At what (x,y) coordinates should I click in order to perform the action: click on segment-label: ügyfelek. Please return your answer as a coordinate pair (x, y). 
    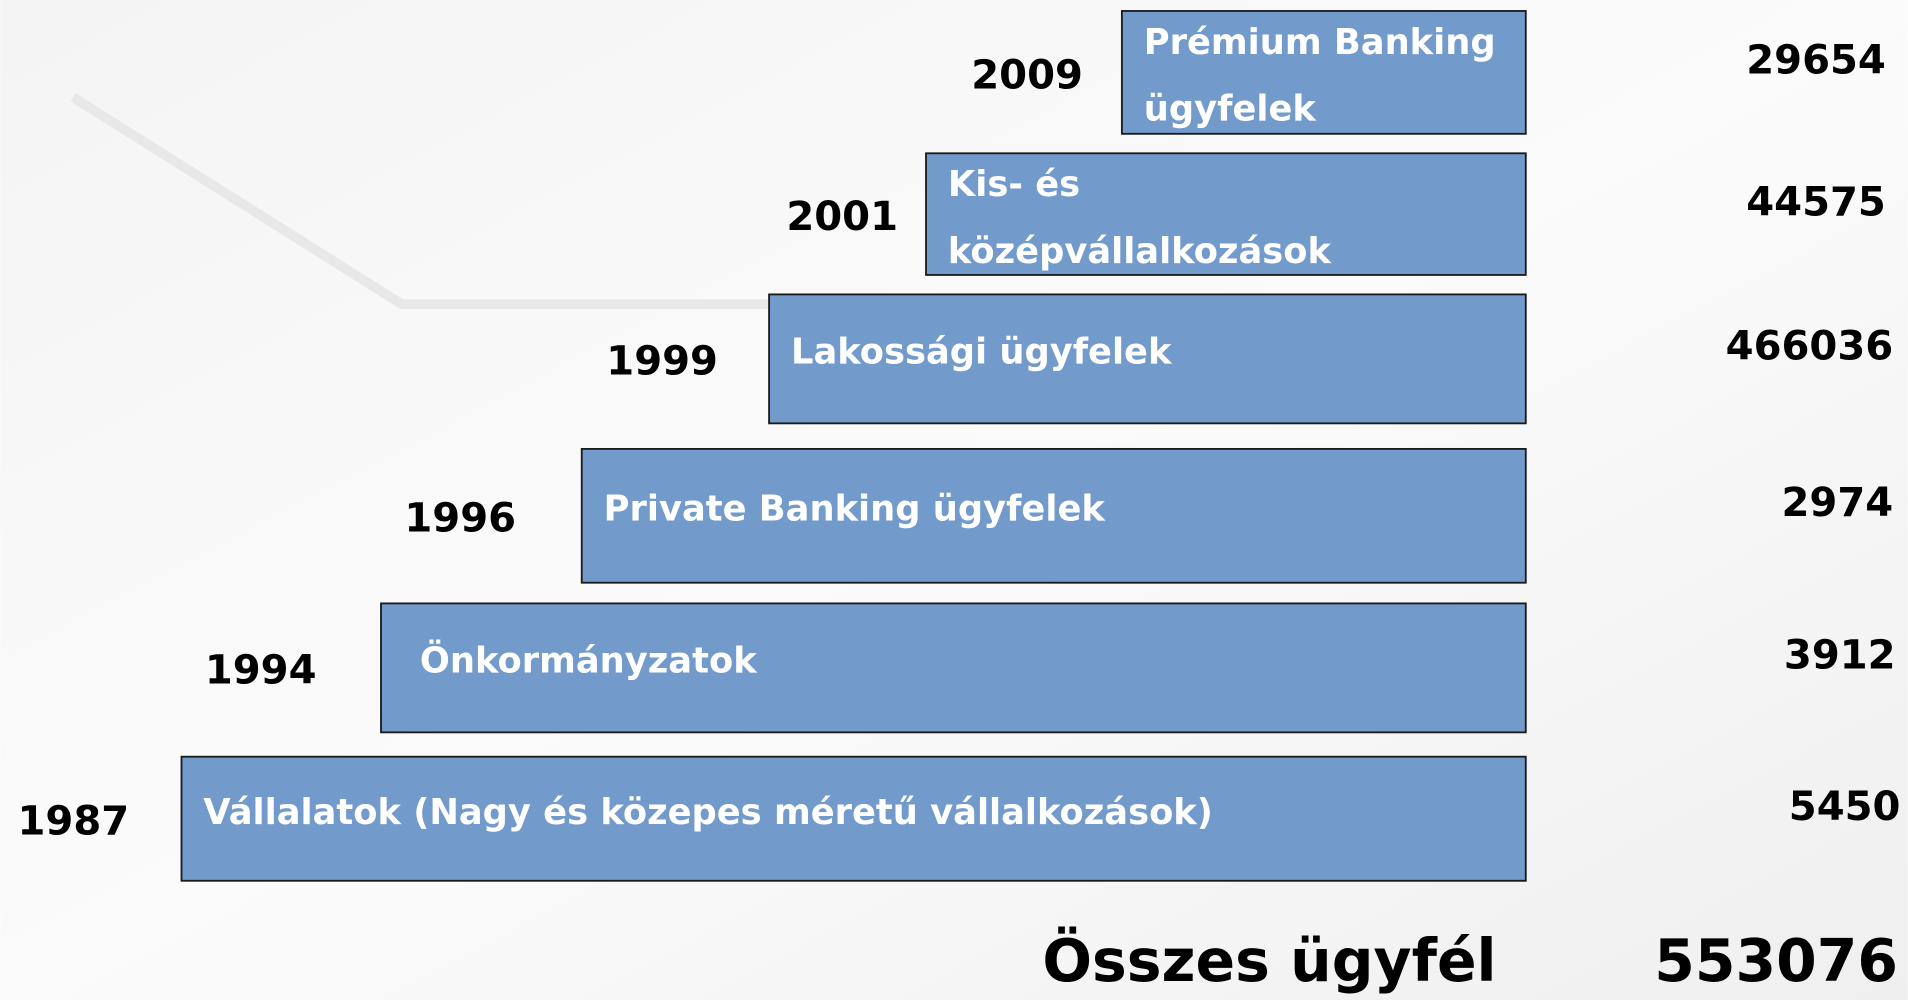
    Looking at the image, I should click on (1231, 109).